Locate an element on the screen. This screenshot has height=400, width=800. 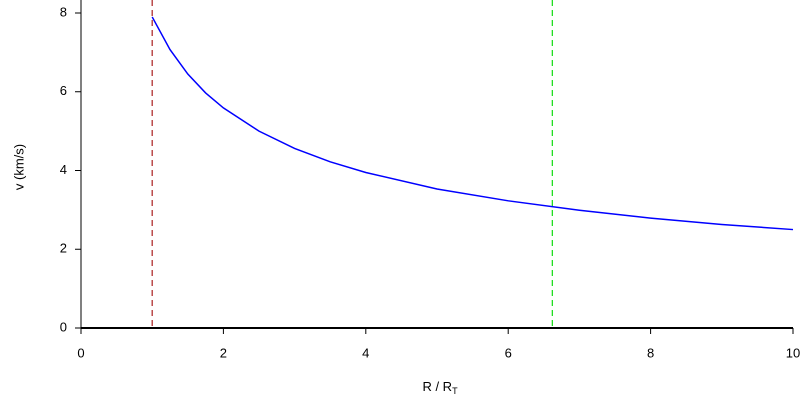
x-axis-label-sub: T is located at coordinates (455, 391).